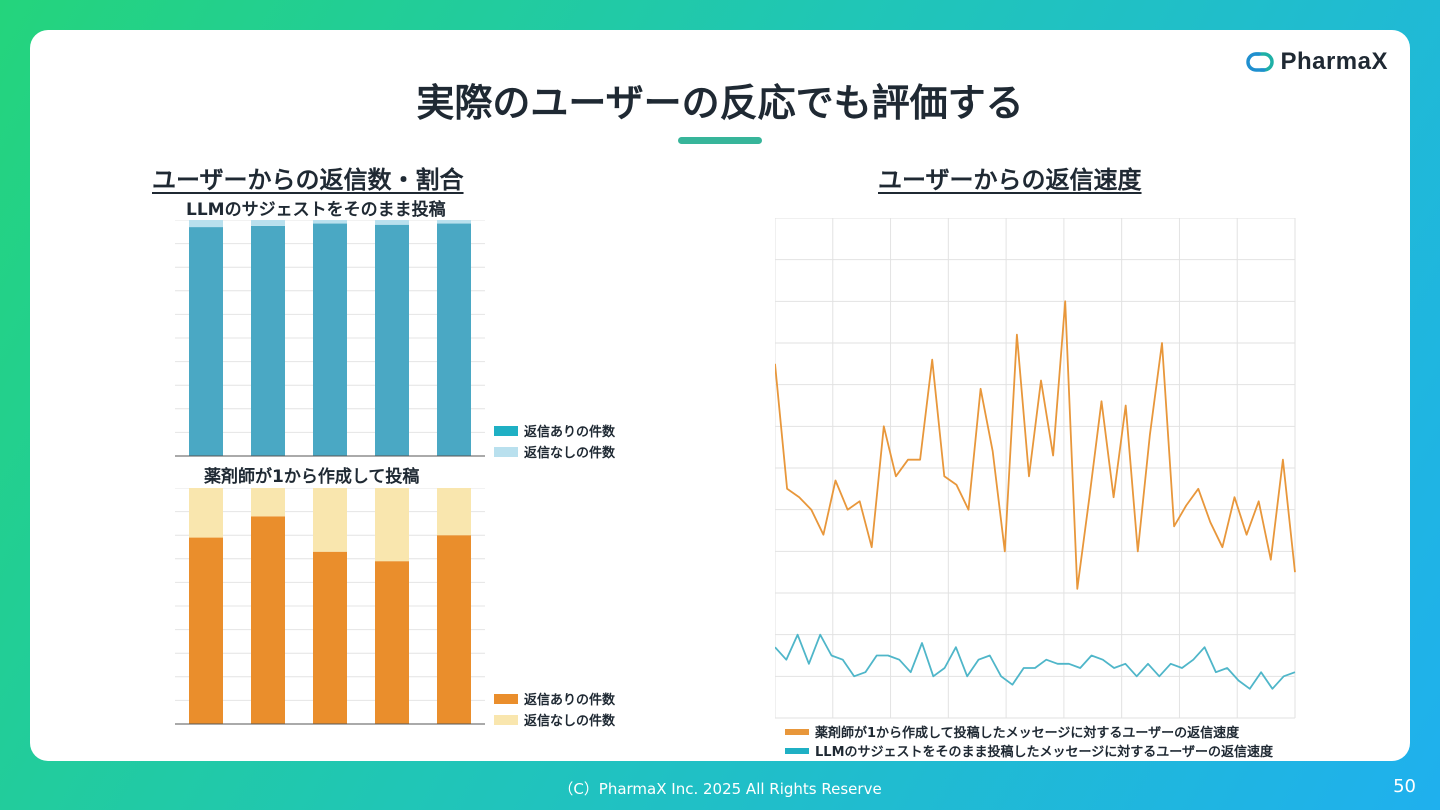 The height and width of the screenshot is (810, 1440). I want to click on llm-chart-legend: 返信ありの件数 返信なしの件数, so click(554, 441).